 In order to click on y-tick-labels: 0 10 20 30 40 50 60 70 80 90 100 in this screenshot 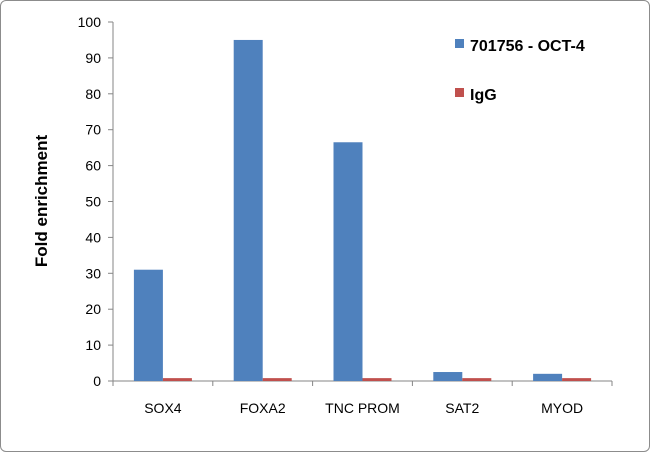, I will do `click(90, 201)`.